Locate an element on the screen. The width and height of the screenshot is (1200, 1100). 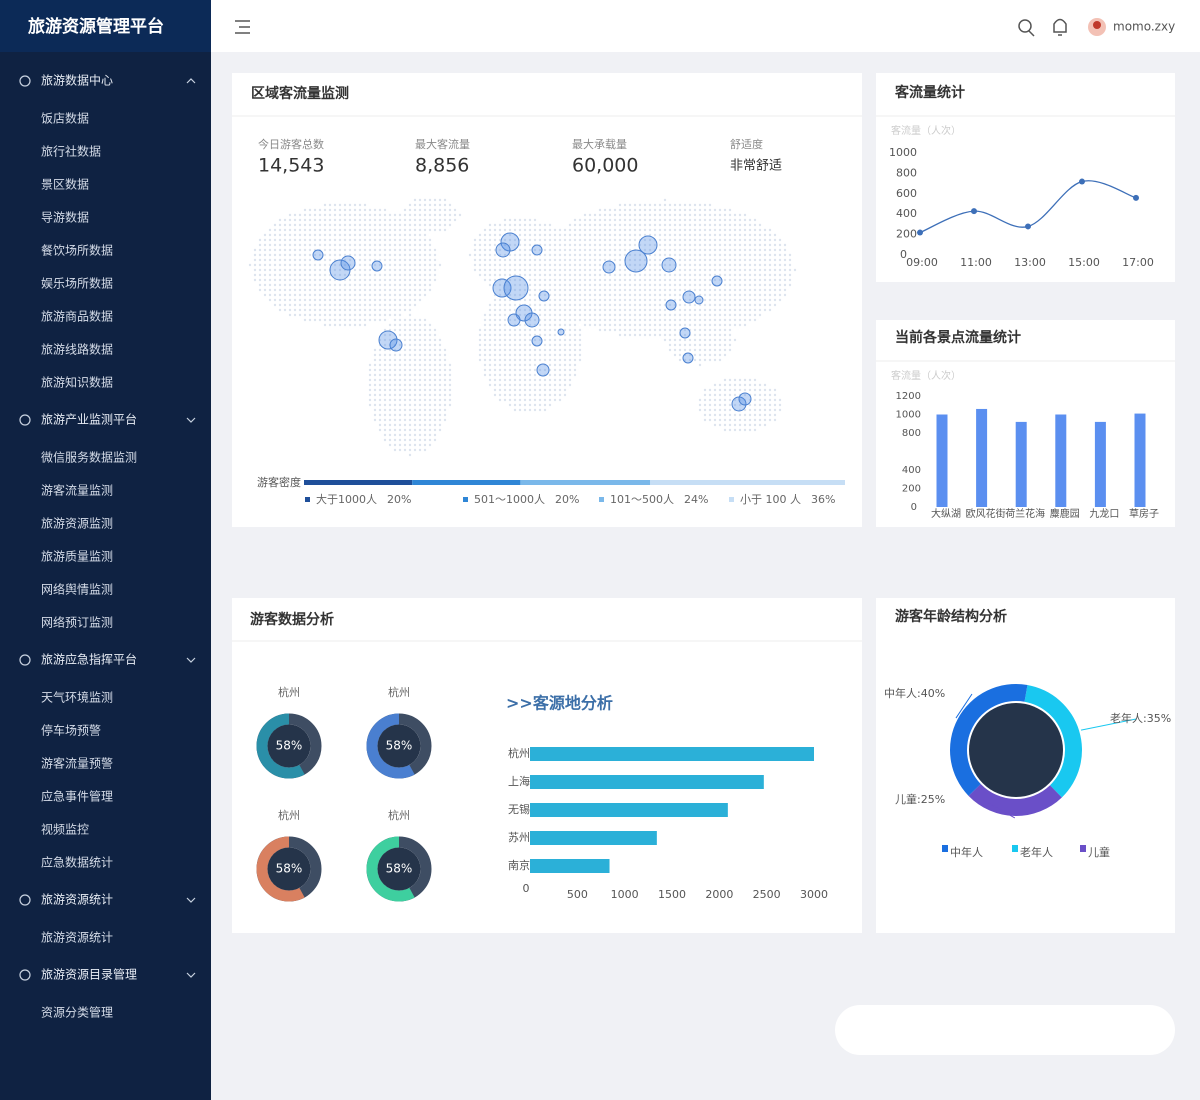
menu-item: 游客流量预警 is located at coordinates (77, 763).